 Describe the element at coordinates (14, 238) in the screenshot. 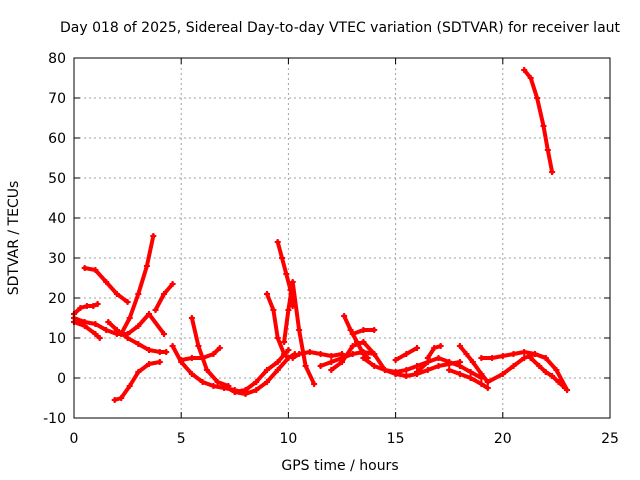

I see `y-axis-label: SDTVAR / TECUs` at that location.